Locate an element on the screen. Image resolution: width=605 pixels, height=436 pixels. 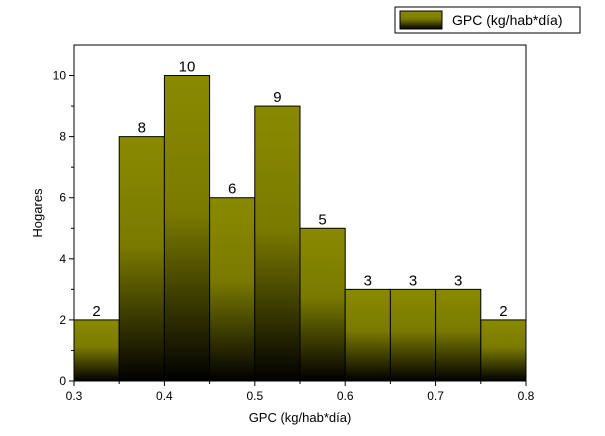
x-tick-label: 0.3 is located at coordinates (74, 396).